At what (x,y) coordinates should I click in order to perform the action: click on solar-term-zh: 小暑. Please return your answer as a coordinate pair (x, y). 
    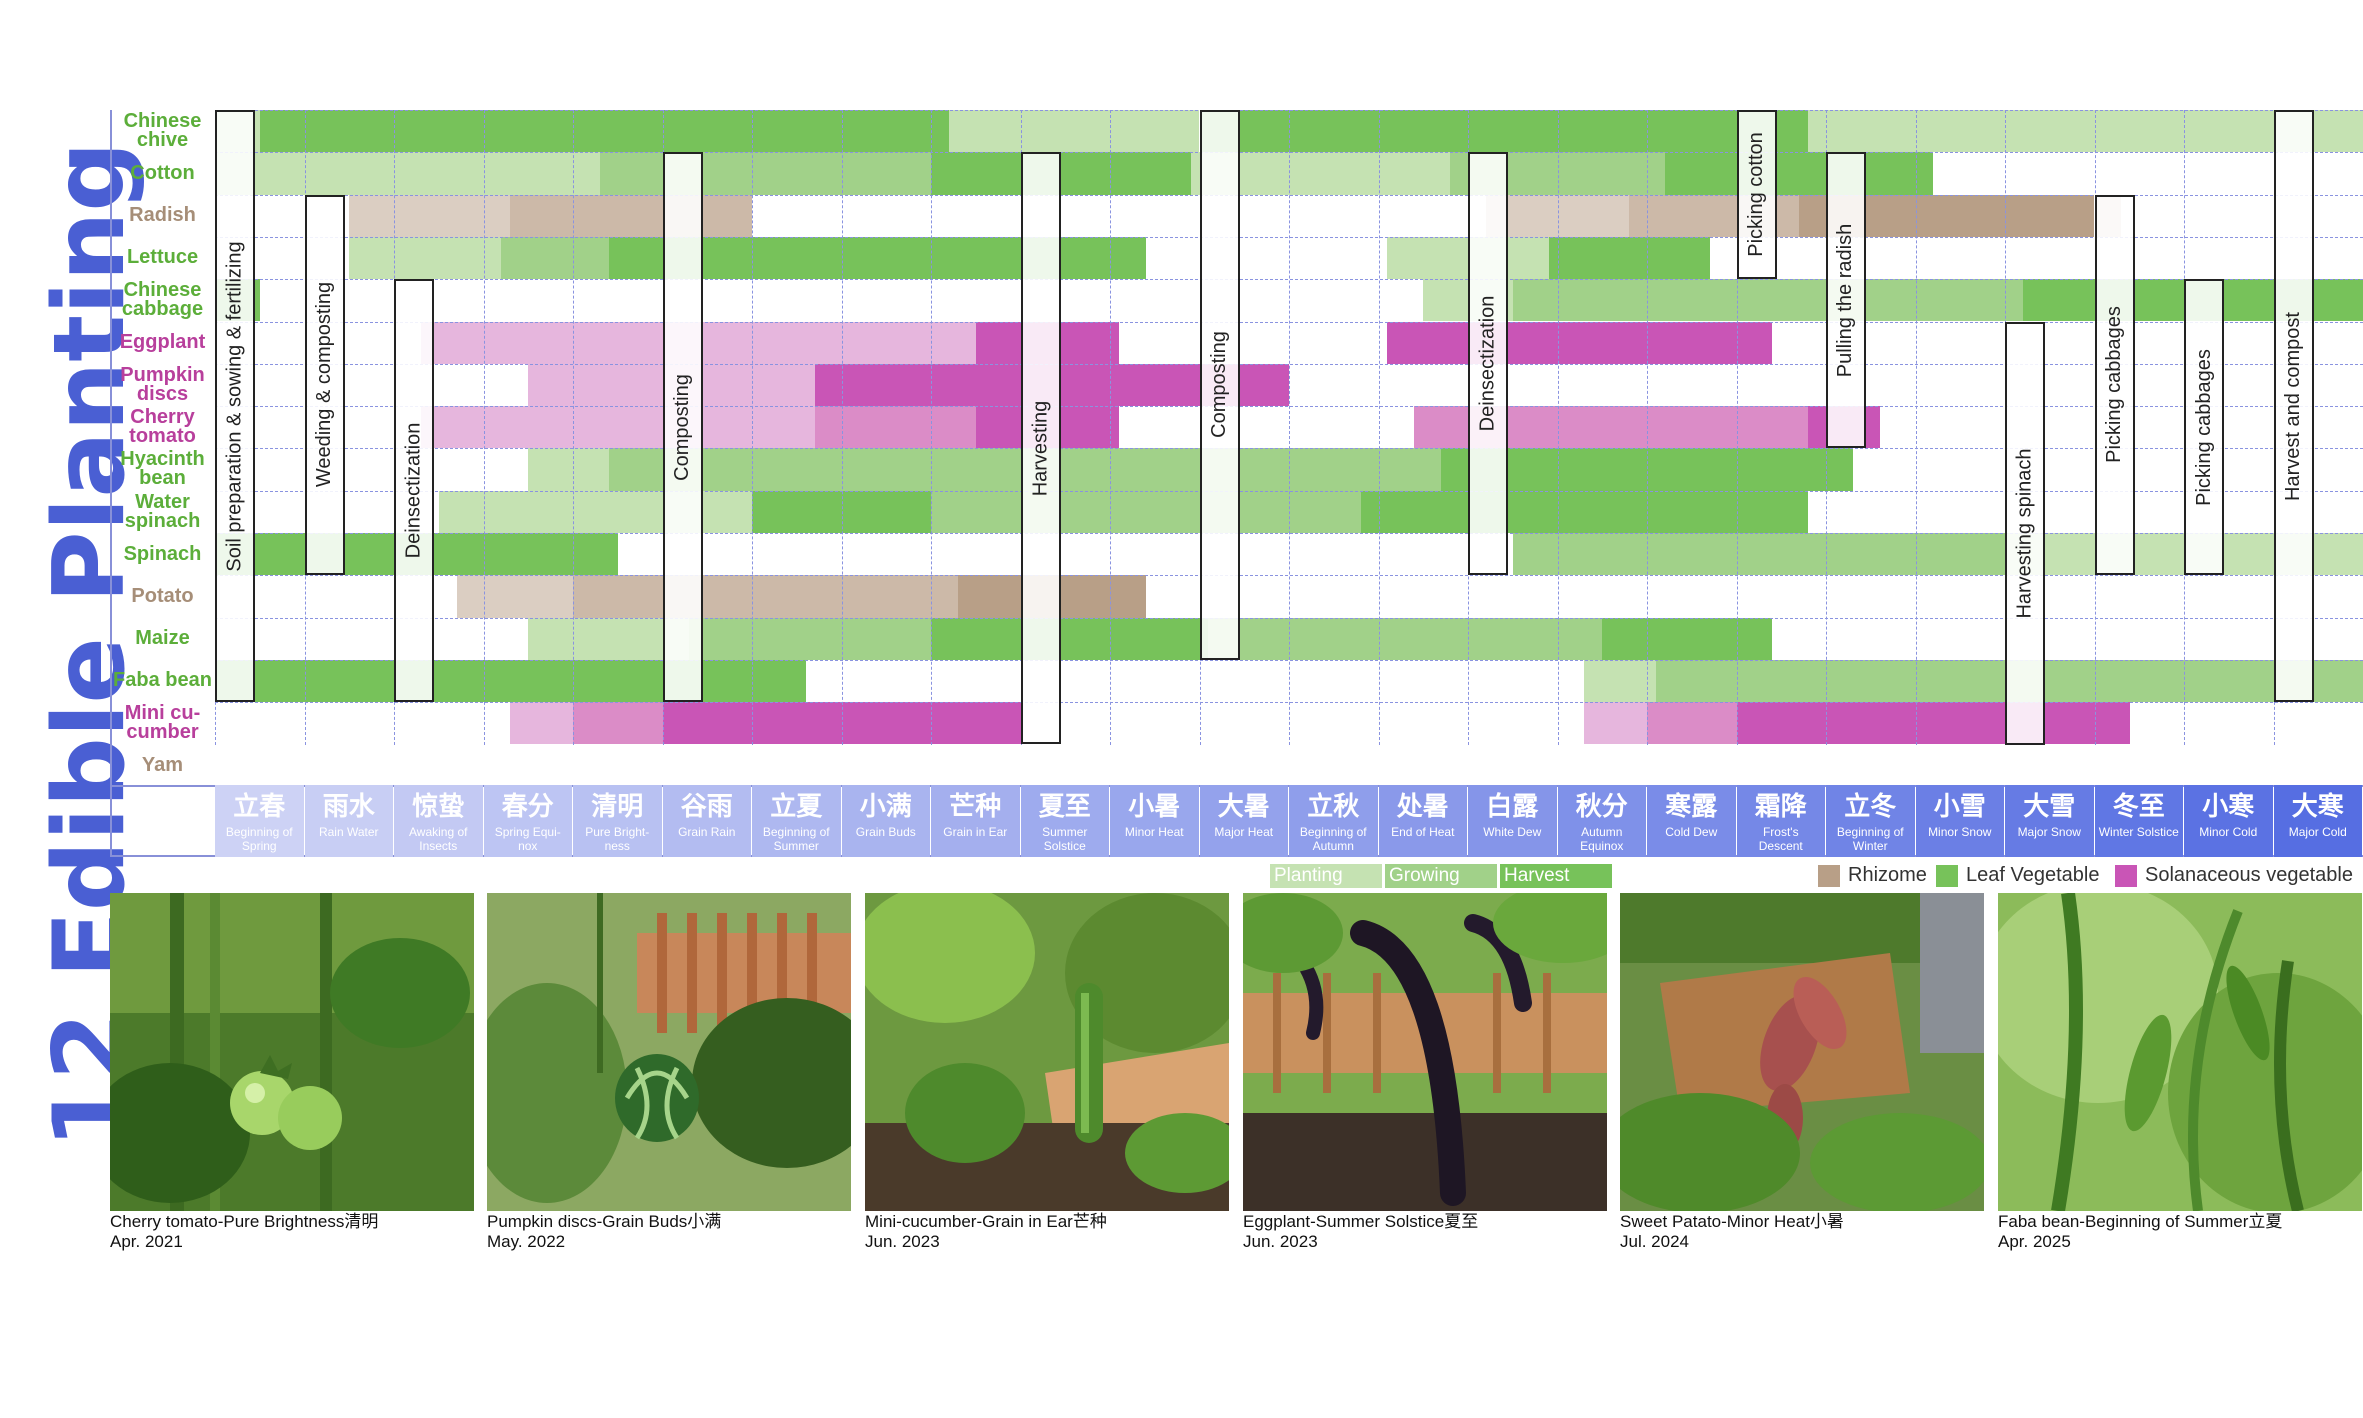
    Looking at the image, I should click on (1154, 807).